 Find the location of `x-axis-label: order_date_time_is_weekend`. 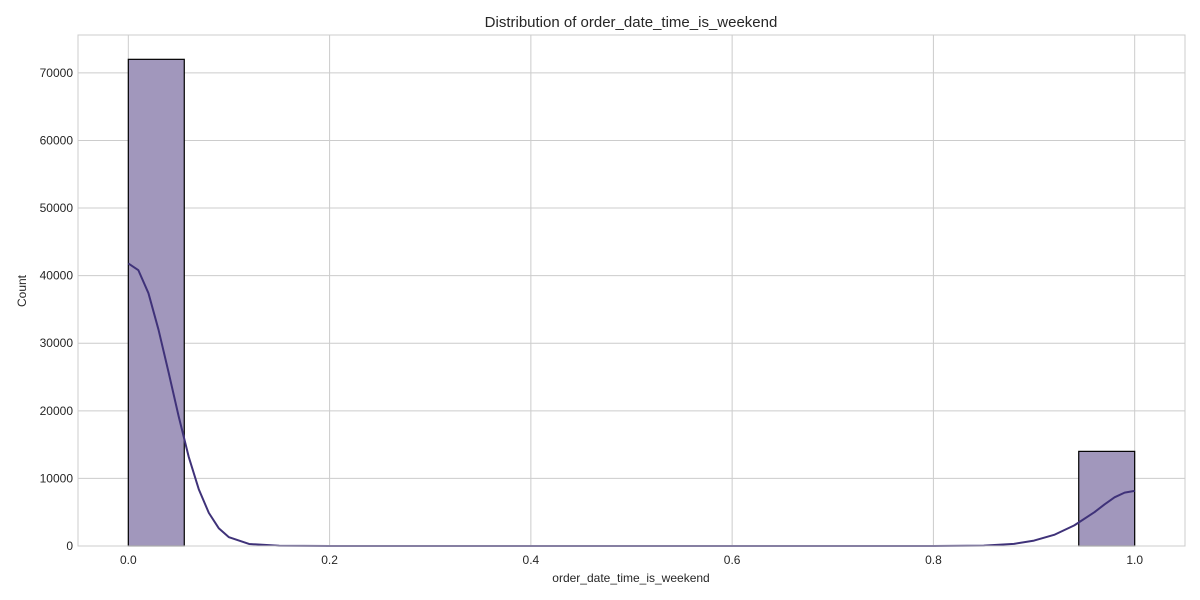

x-axis-label: order_date_time_is_weekend is located at coordinates (630, 578).